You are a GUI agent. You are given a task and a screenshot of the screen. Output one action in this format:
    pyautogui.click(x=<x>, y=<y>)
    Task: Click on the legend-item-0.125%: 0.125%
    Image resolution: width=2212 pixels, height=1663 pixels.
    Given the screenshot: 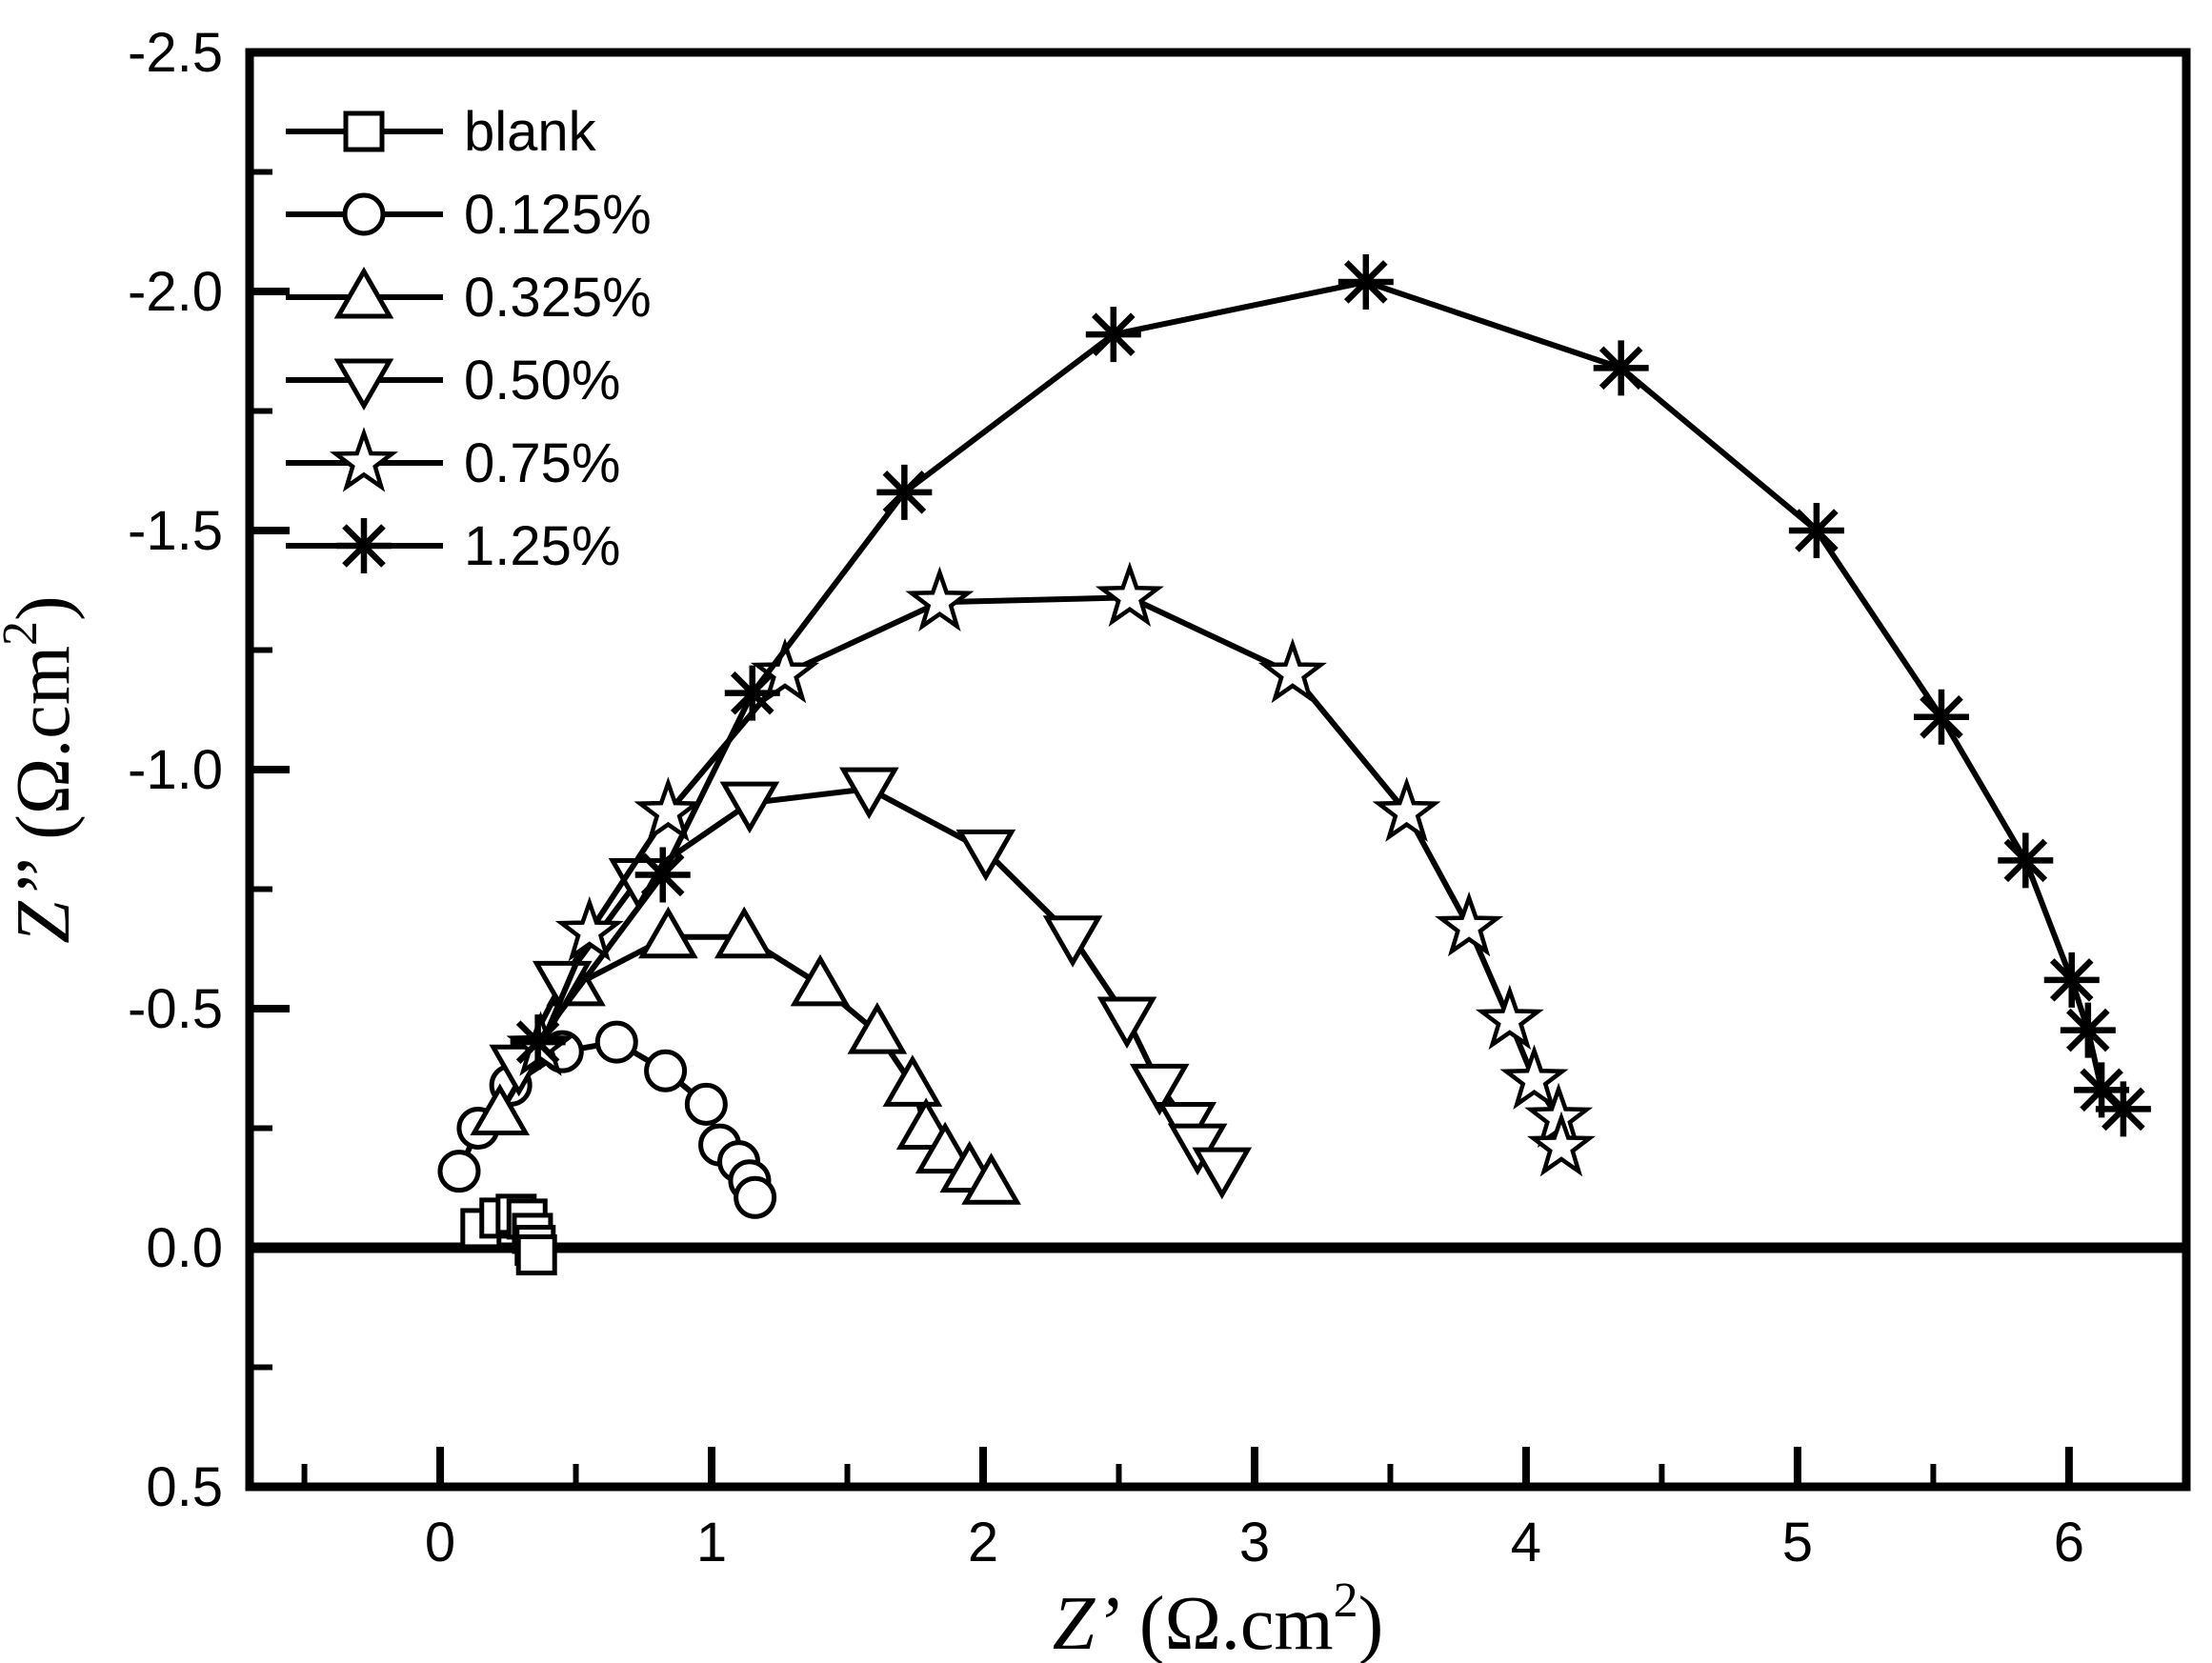 What is the action you would take?
    pyautogui.click(x=469, y=215)
    